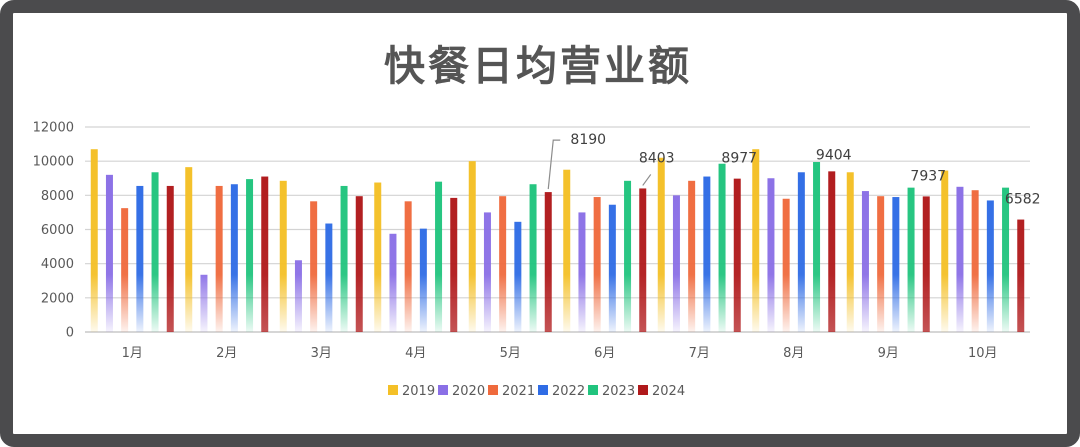  I want to click on bar-2021-6月, so click(597, 264).